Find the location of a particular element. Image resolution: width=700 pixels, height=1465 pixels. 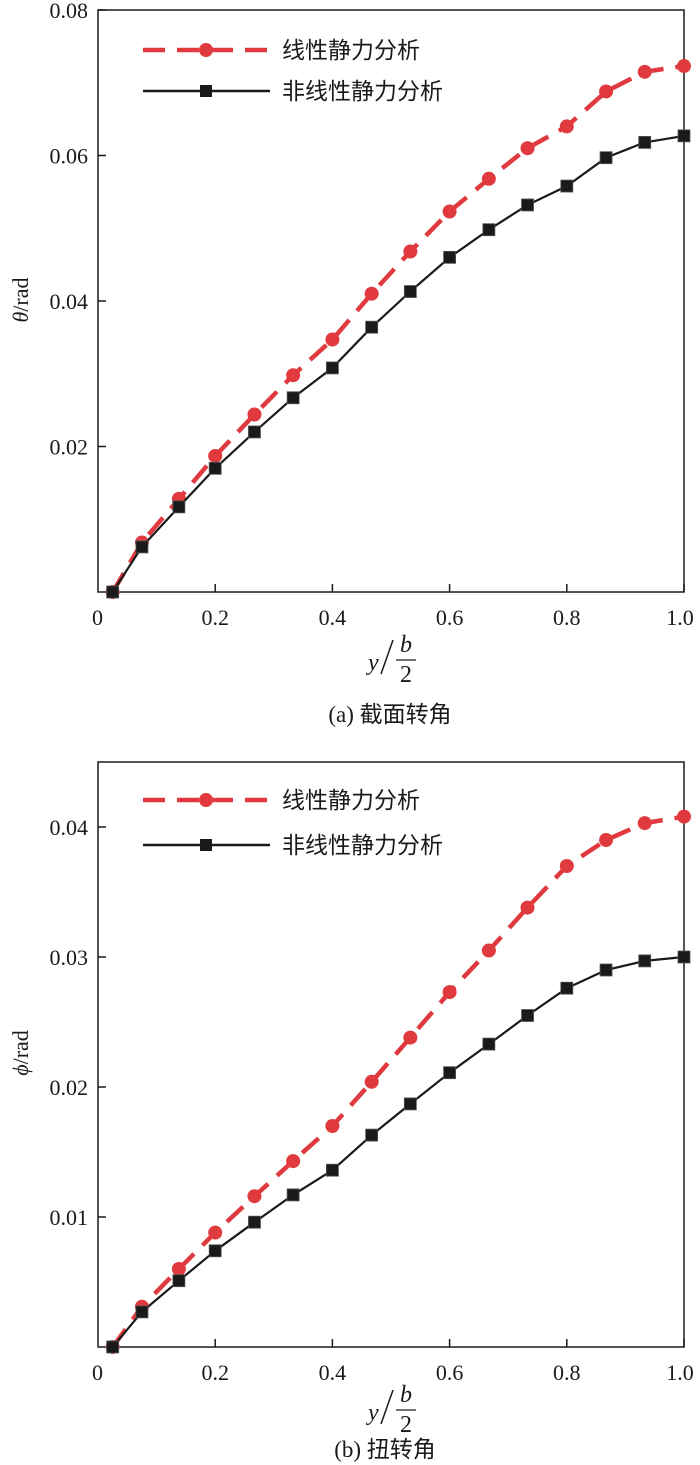

caption-a: (a) 截面转角 is located at coordinates (389, 714).